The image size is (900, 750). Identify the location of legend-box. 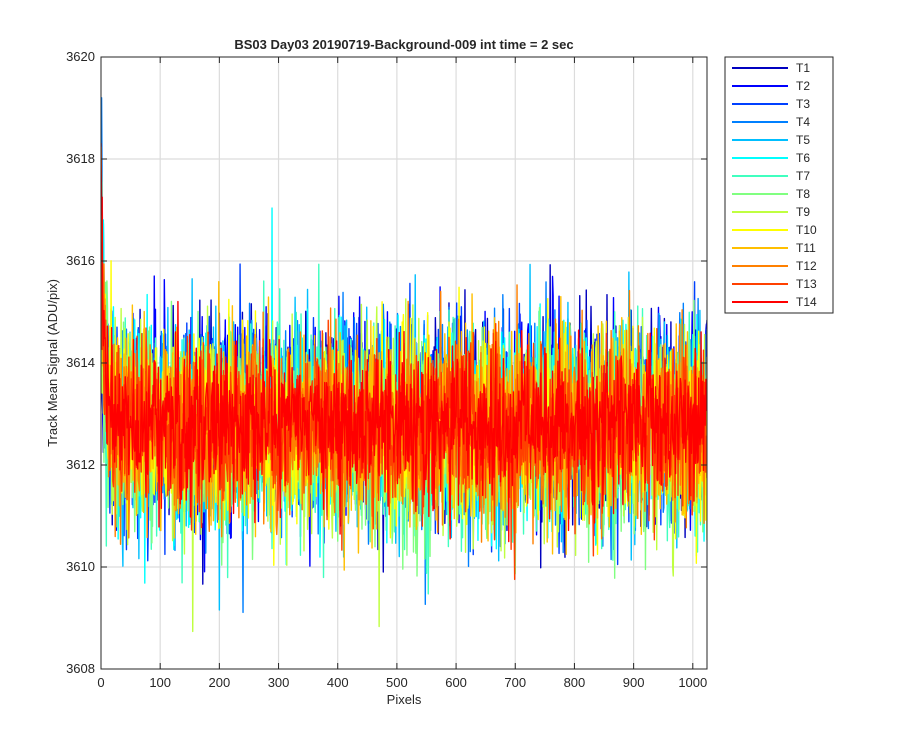
(779, 185).